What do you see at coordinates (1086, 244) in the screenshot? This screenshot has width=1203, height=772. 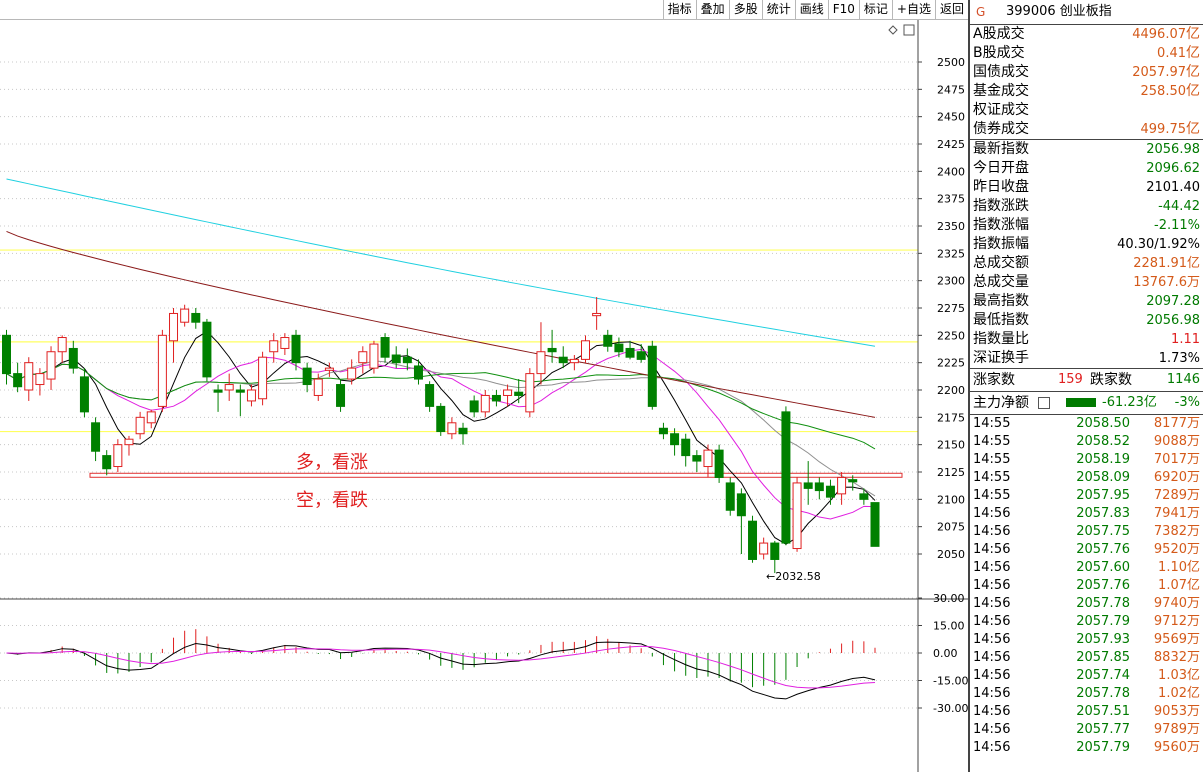 I see `index-stat-row: 指数振幅 40.30/1.92%` at bounding box center [1086, 244].